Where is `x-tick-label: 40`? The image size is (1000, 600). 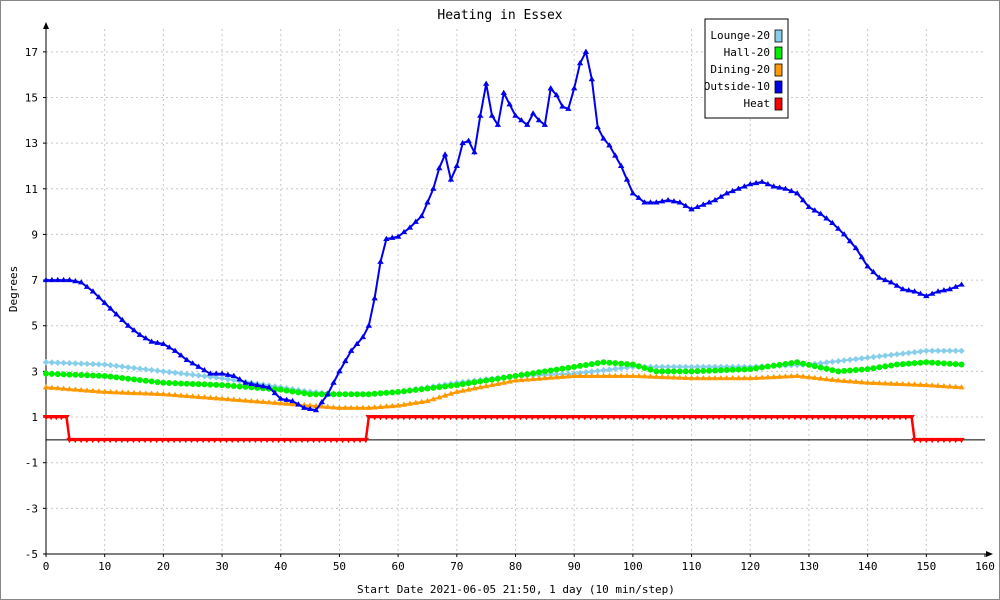 x-tick-label: 40 is located at coordinates (280, 566).